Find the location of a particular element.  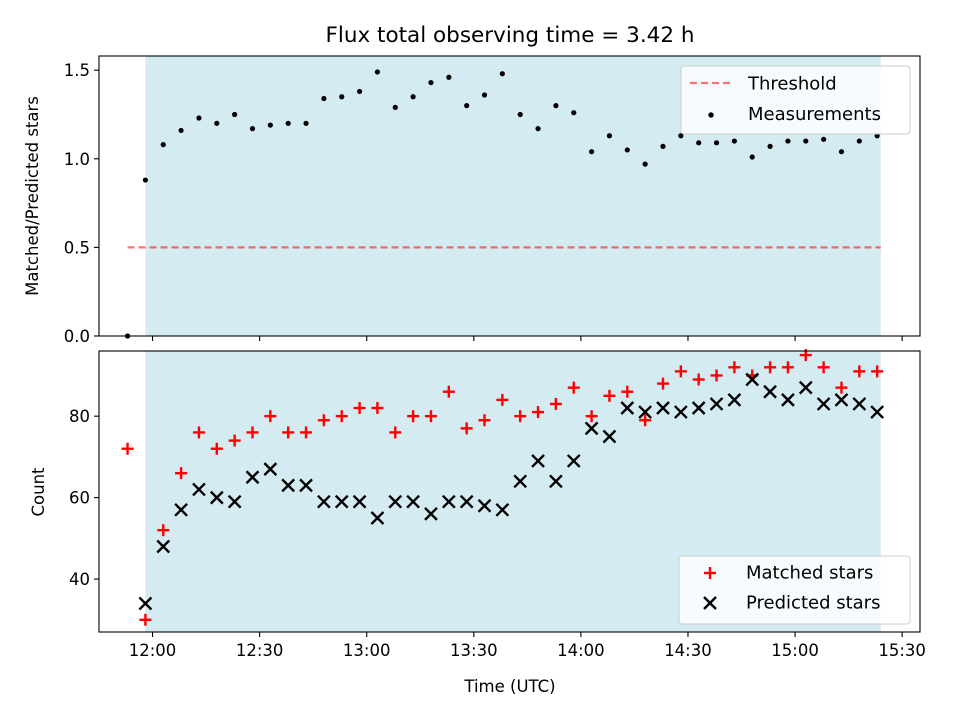

bottom-x-ticks: 12:00 12:30 13:00 13:30 14:00 14:30 15:00 15:30 is located at coordinates (527, 646).